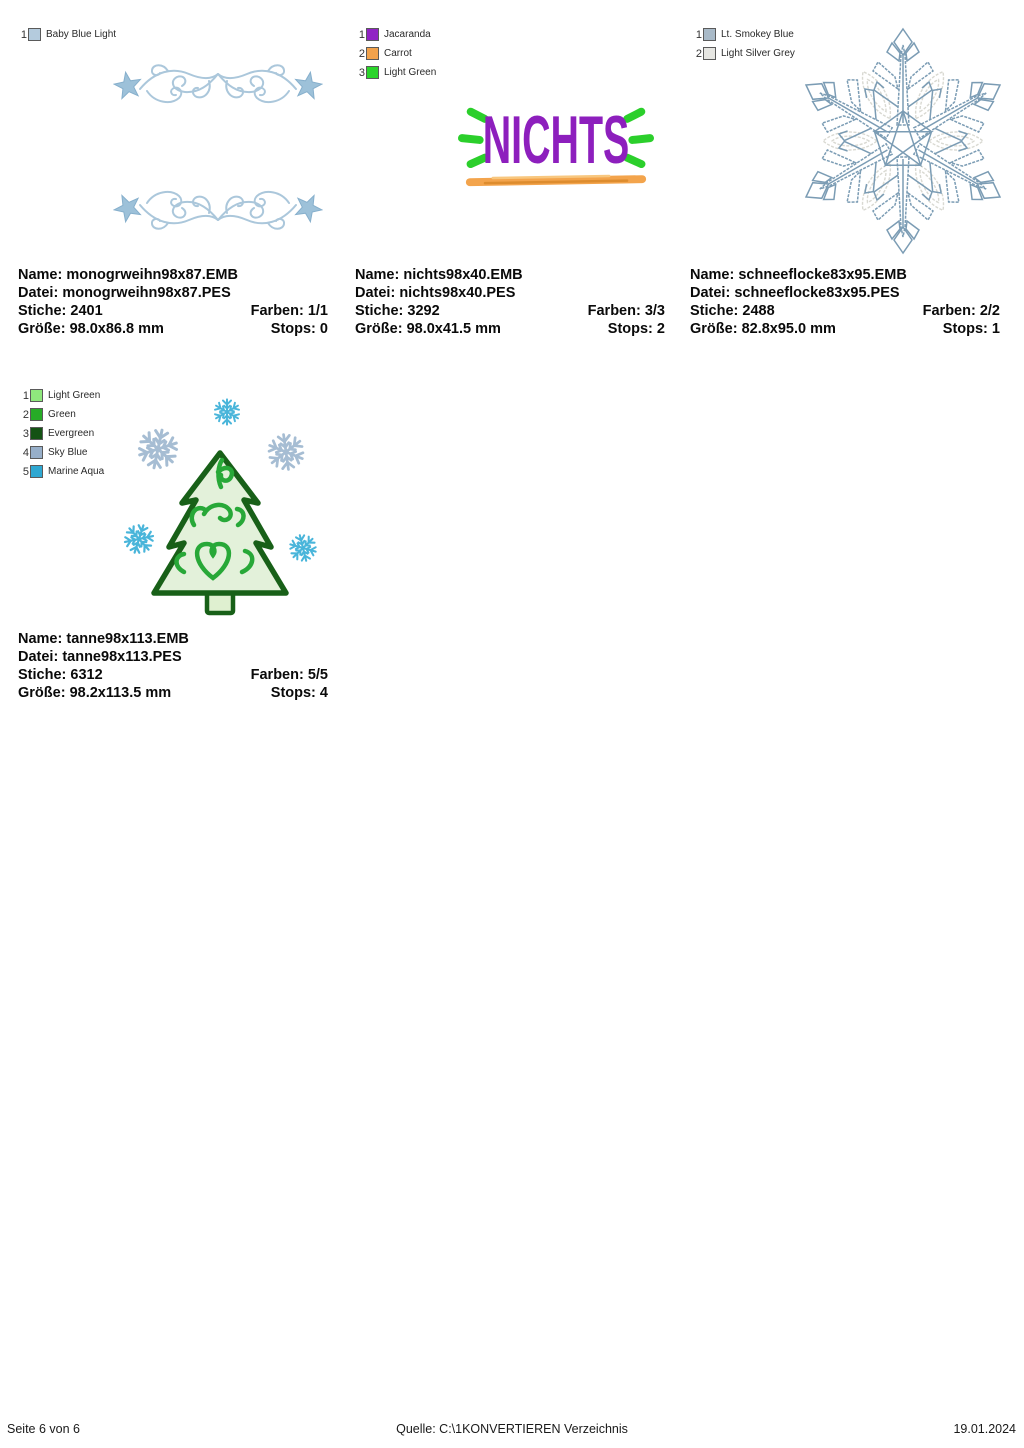 Image resolution: width=1024 pixels, height=1448 pixels. I want to click on size: Größe: 98.2x113.5 mm, so click(95, 693).